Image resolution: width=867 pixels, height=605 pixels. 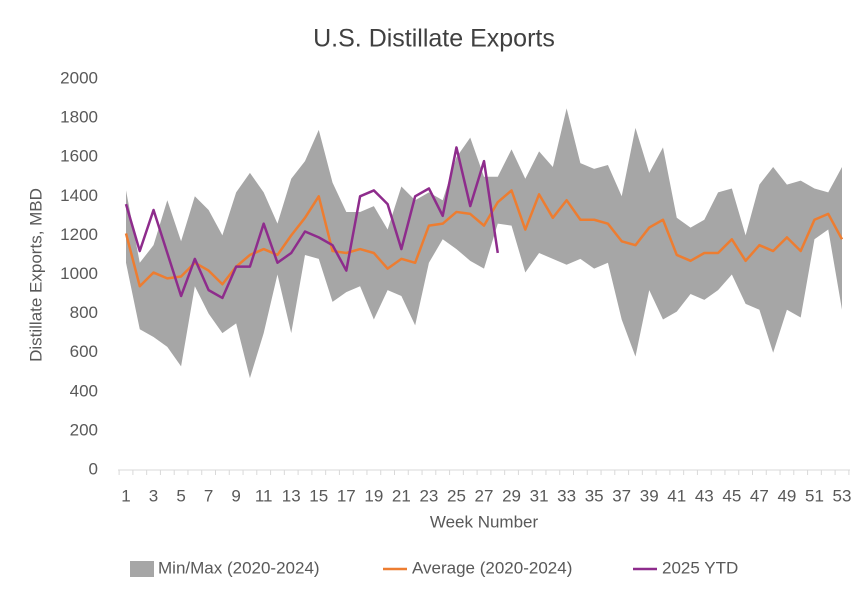 I want to click on x-tick-label: 5, so click(x=180, y=495).